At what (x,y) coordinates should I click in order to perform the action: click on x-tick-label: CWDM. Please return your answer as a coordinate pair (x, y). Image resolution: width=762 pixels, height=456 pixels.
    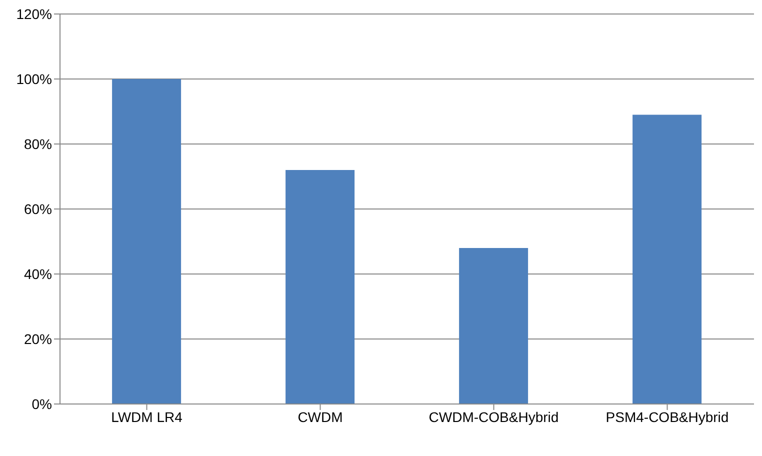
    Looking at the image, I should click on (320, 416).